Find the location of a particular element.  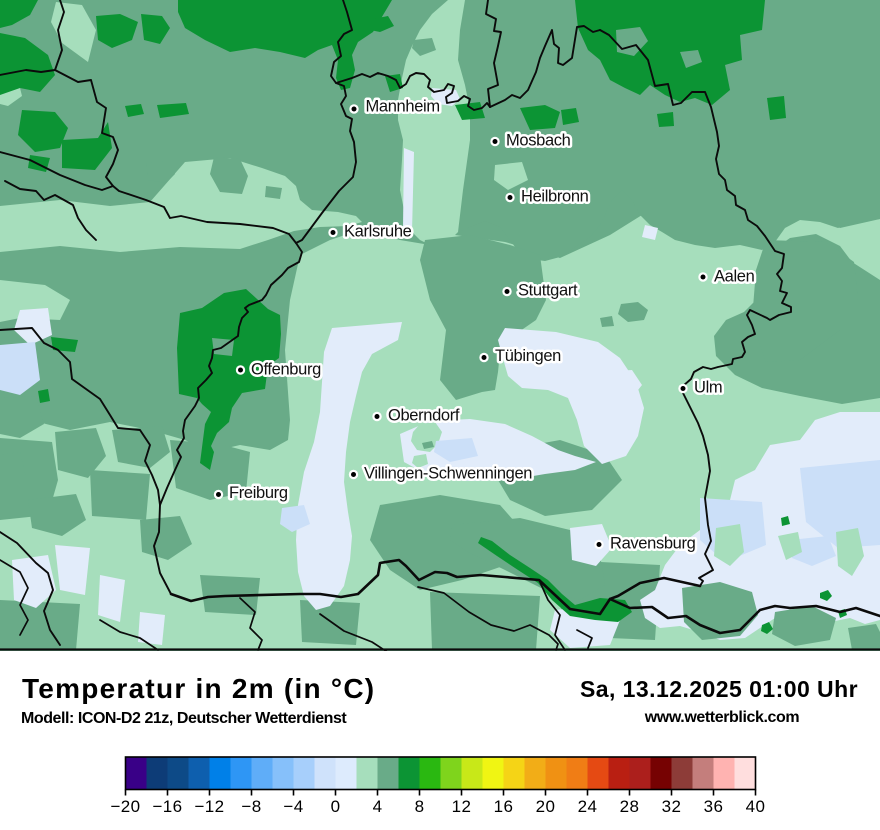

svg-text: Karlsruhe is located at coordinates (378, 232).